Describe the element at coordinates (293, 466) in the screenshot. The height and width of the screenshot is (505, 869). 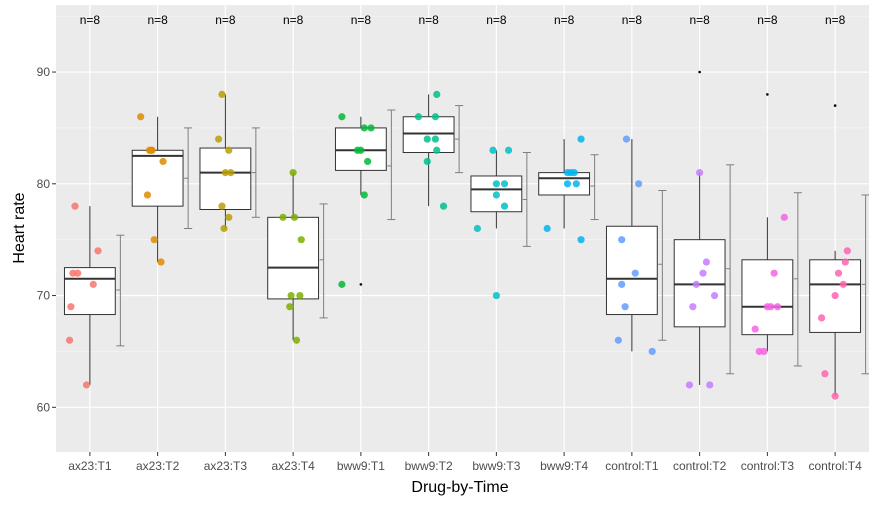
I see `x-tick-label: ax23:T4` at that location.